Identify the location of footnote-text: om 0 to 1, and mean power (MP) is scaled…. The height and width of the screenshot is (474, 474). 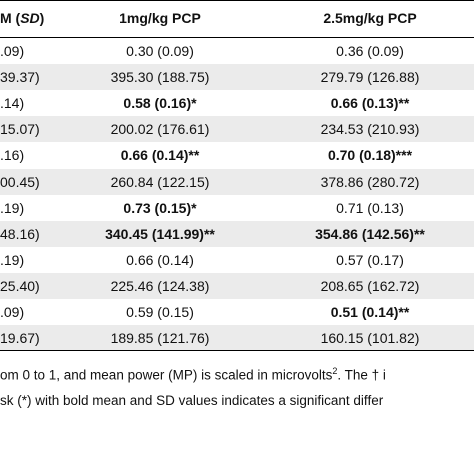
(166, 375).